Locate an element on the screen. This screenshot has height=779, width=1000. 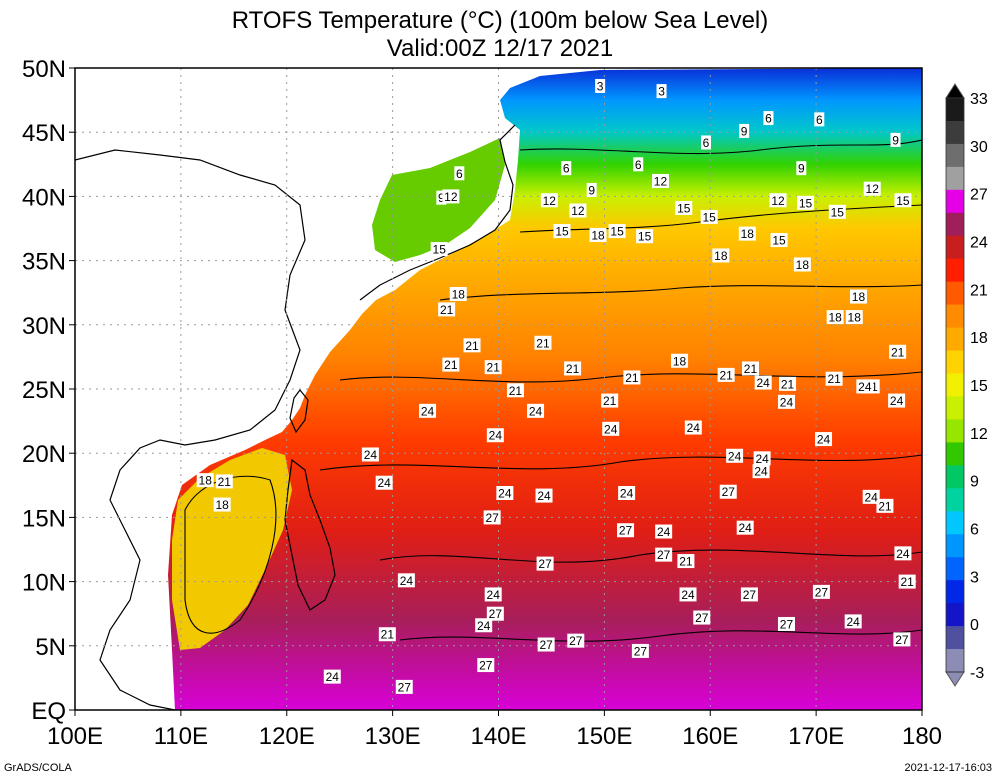
colorbar-level-label: -3 is located at coordinates (977, 673).